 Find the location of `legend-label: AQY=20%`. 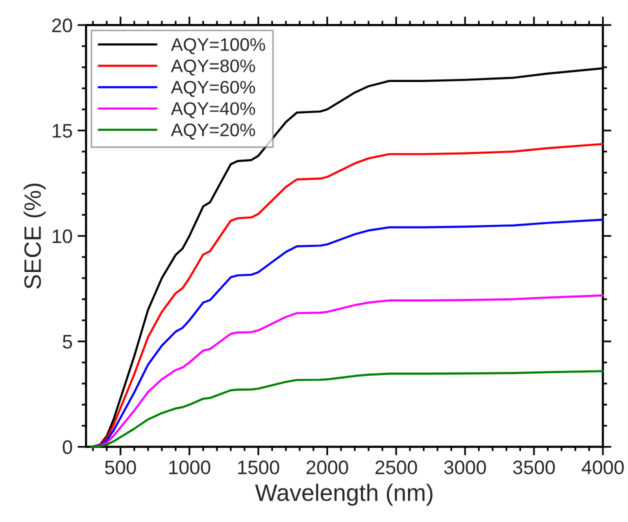

legend-label: AQY=20% is located at coordinates (213, 132).